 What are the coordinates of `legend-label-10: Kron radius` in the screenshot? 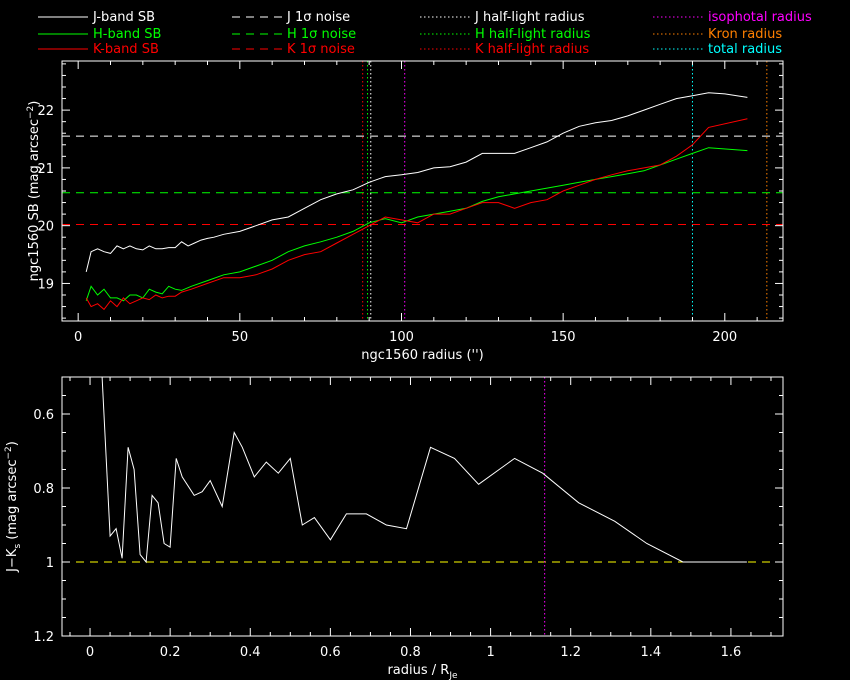 It's located at (745, 34).